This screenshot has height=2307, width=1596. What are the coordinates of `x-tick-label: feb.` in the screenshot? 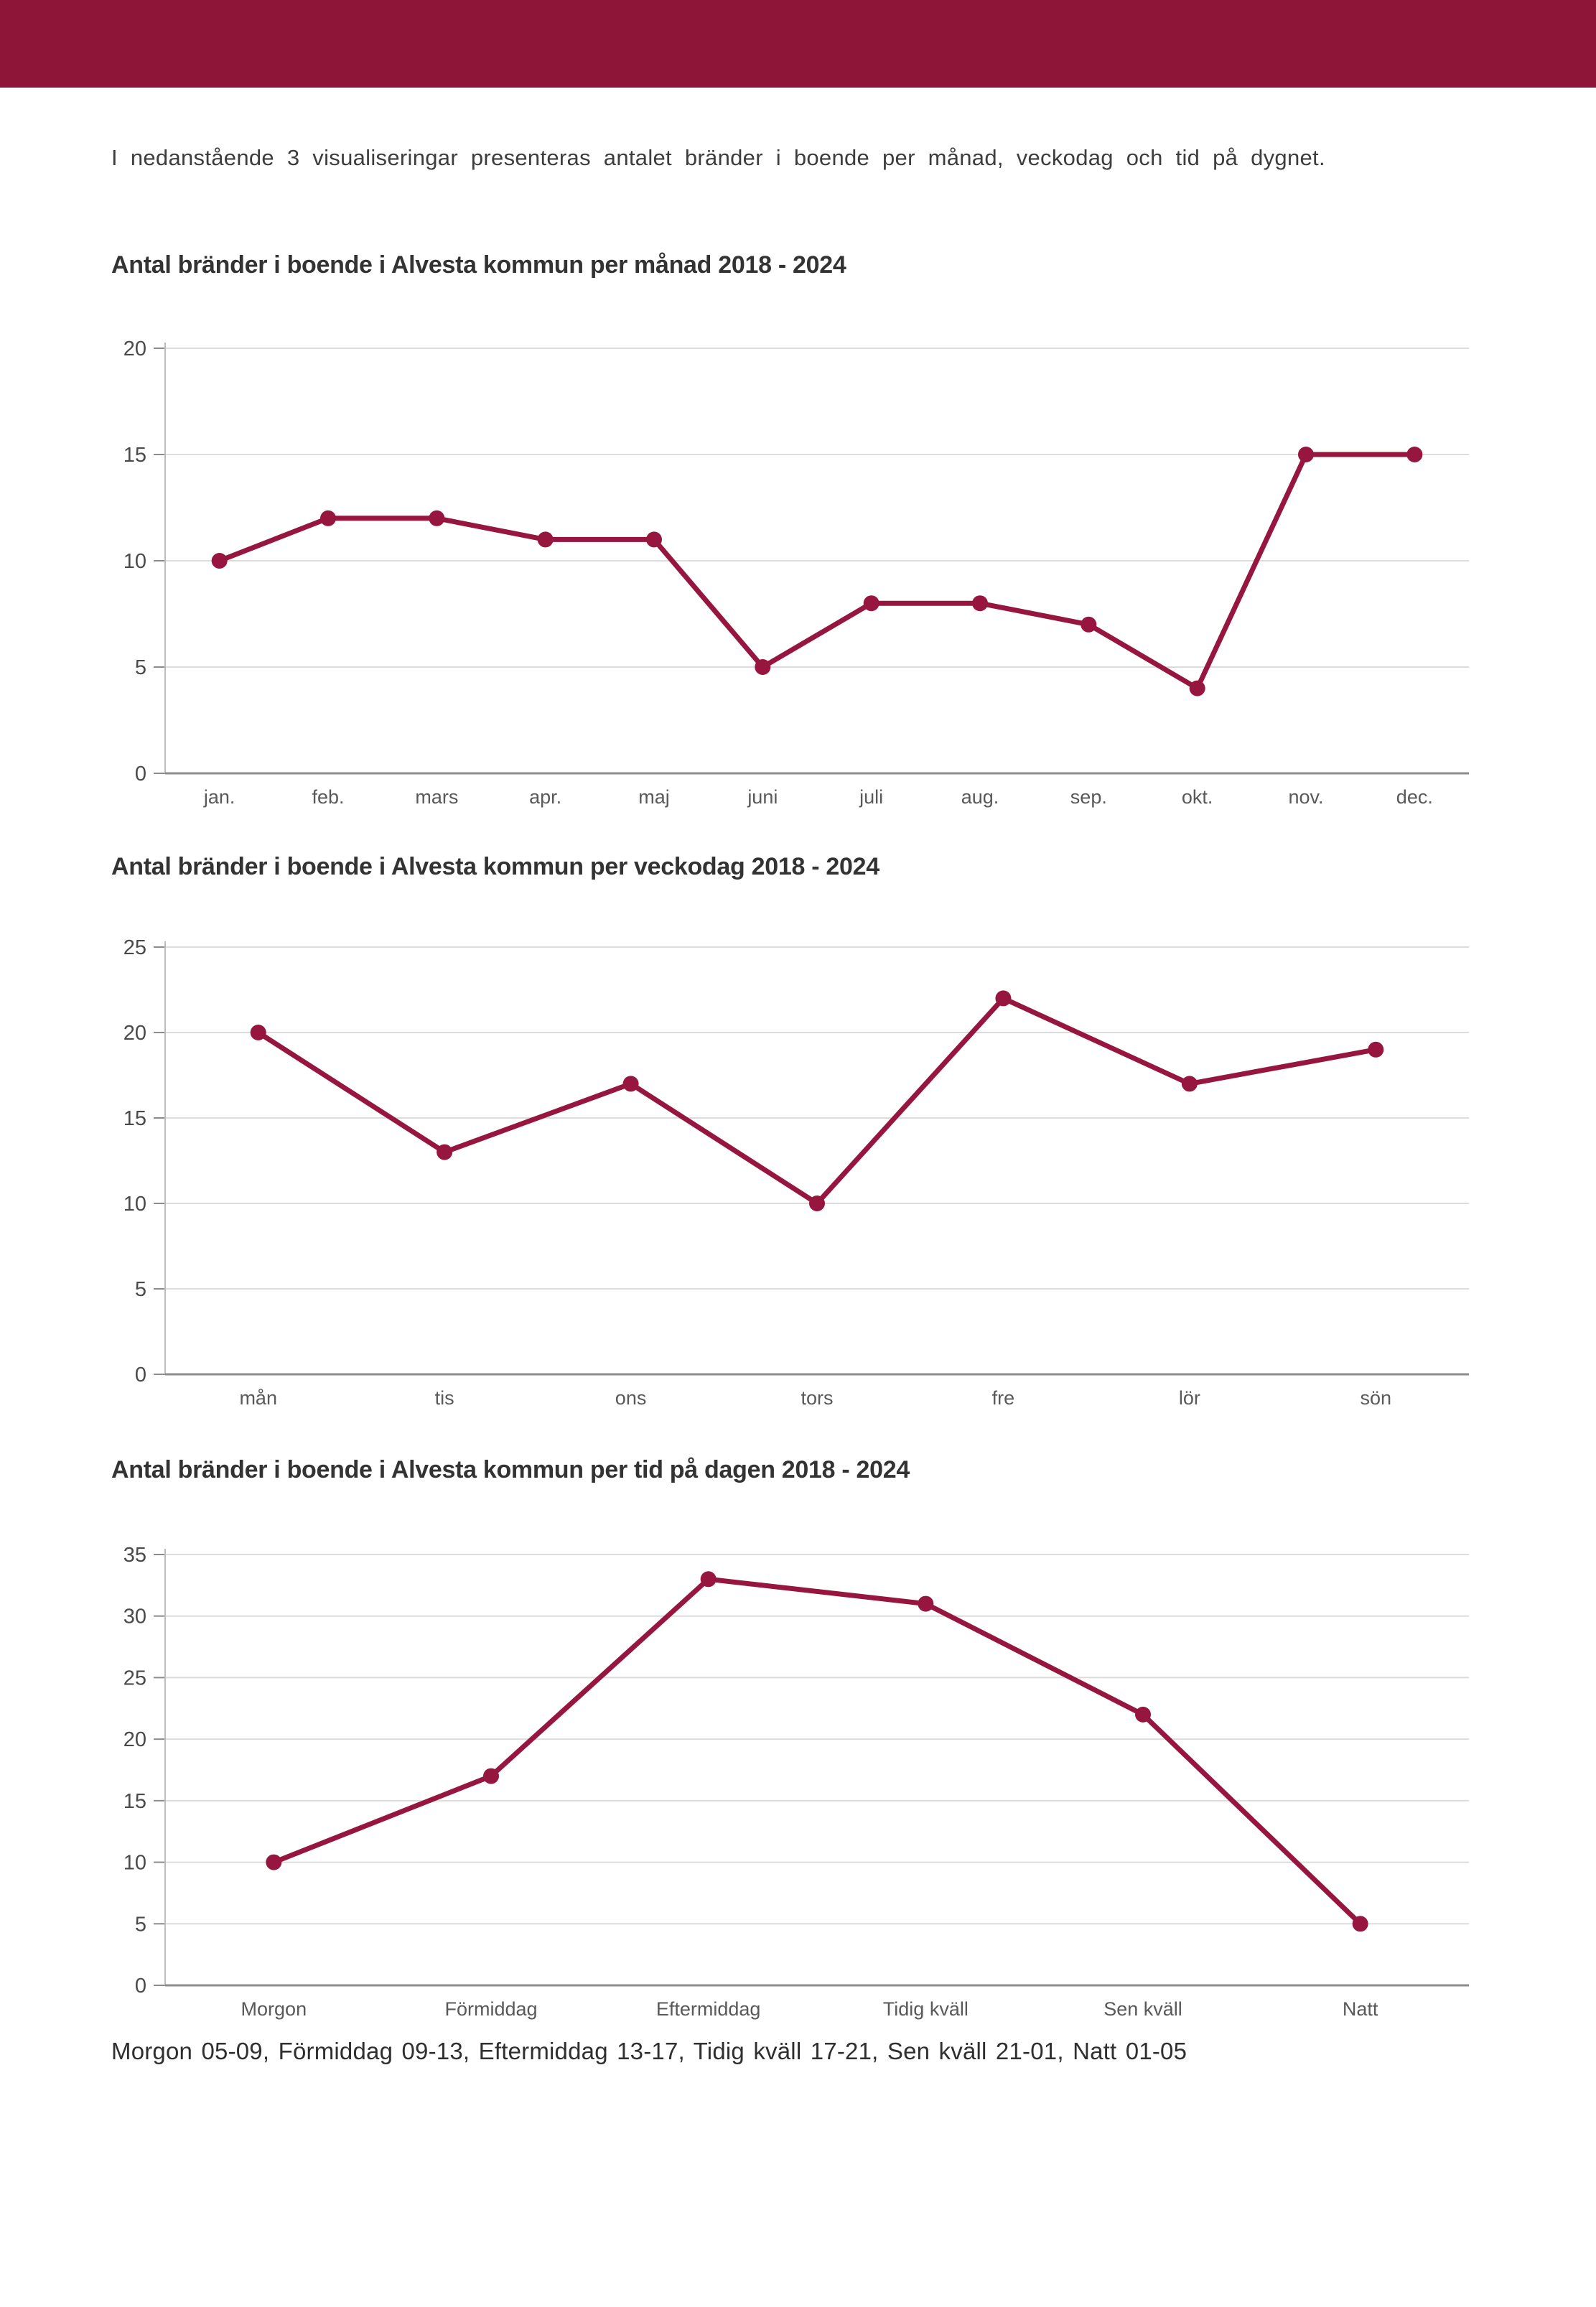 It's located at (328, 797).